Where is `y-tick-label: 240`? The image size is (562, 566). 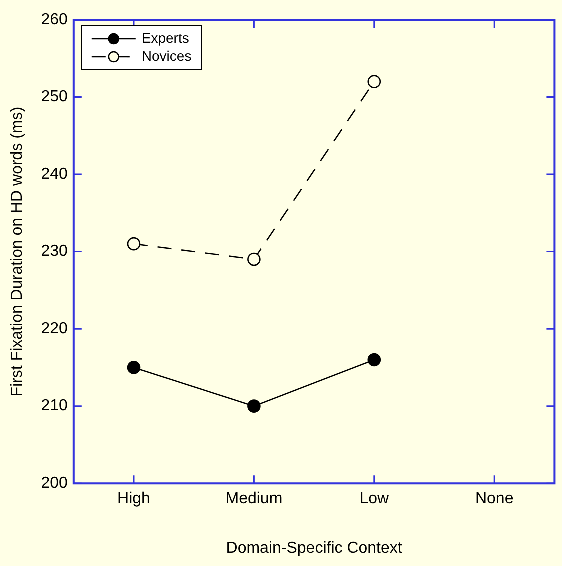
y-tick-label: 240 is located at coordinates (54, 174).